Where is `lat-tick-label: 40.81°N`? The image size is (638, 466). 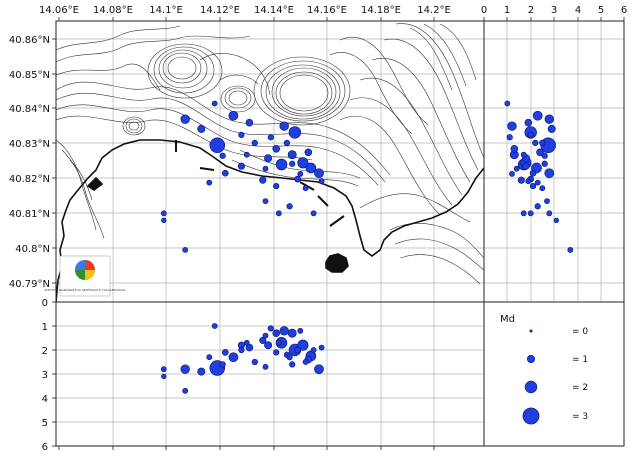 lat-tick-label: 40.81°N is located at coordinates (29, 214).